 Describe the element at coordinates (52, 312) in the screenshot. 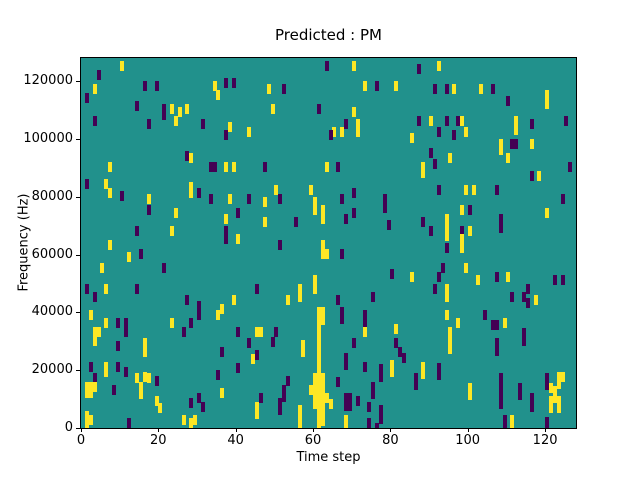

I see `y-tick-label: 40000` at that location.